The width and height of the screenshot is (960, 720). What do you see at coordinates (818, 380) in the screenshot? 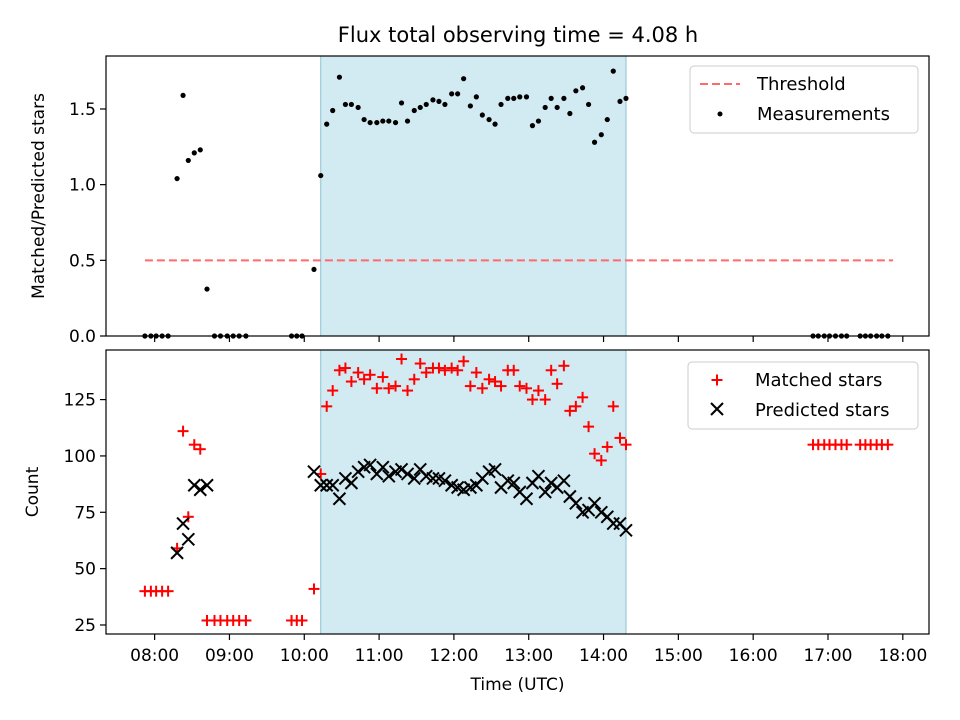
I see `legend-matched-label: Matched stars` at bounding box center [818, 380].